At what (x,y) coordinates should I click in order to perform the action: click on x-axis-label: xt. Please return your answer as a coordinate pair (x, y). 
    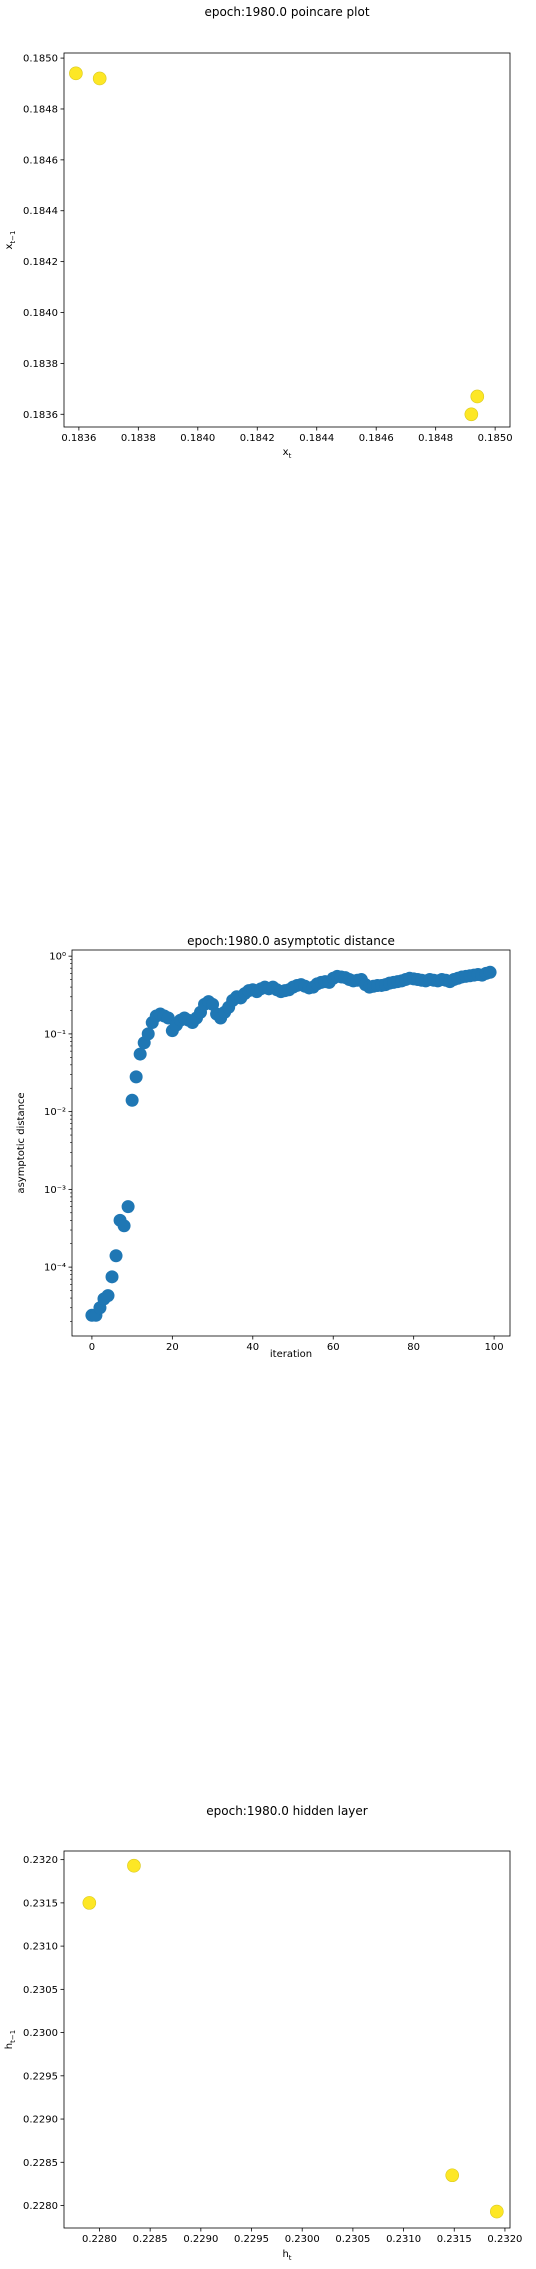
    Looking at the image, I should click on (287, 453).